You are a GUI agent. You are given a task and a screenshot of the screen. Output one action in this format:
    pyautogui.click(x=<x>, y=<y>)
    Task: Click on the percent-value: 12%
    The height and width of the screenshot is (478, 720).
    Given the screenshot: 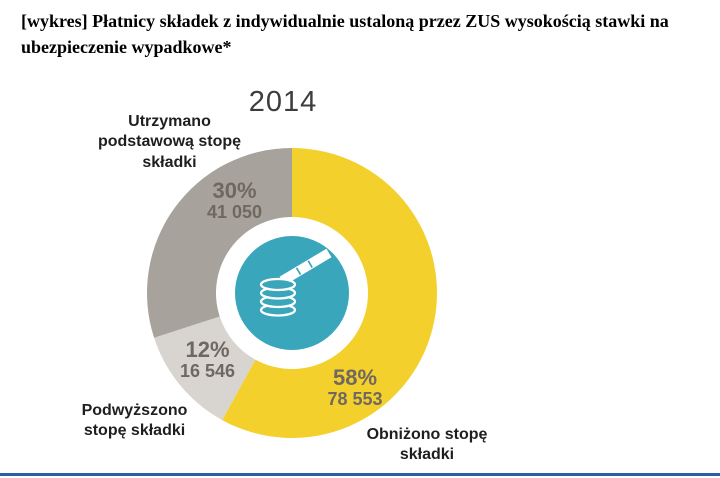 What is the action you would take?
    pyautogui.click(x=207, y=349)
    